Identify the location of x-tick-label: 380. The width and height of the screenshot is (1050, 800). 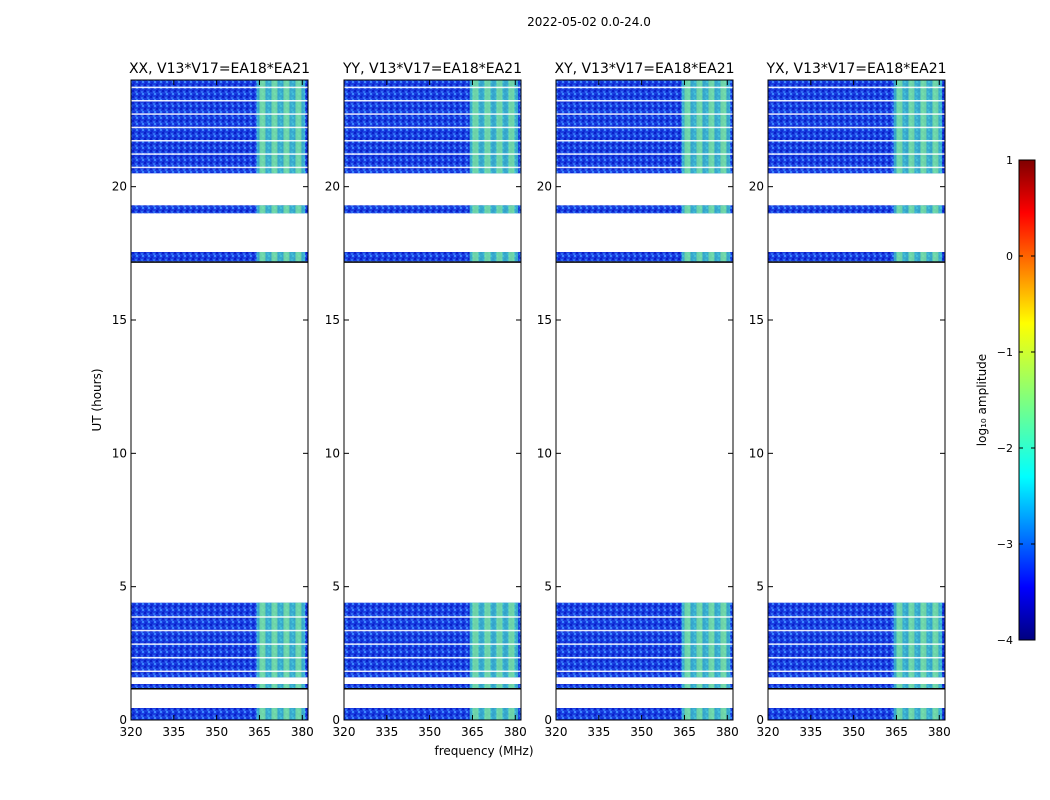
(302, 732).